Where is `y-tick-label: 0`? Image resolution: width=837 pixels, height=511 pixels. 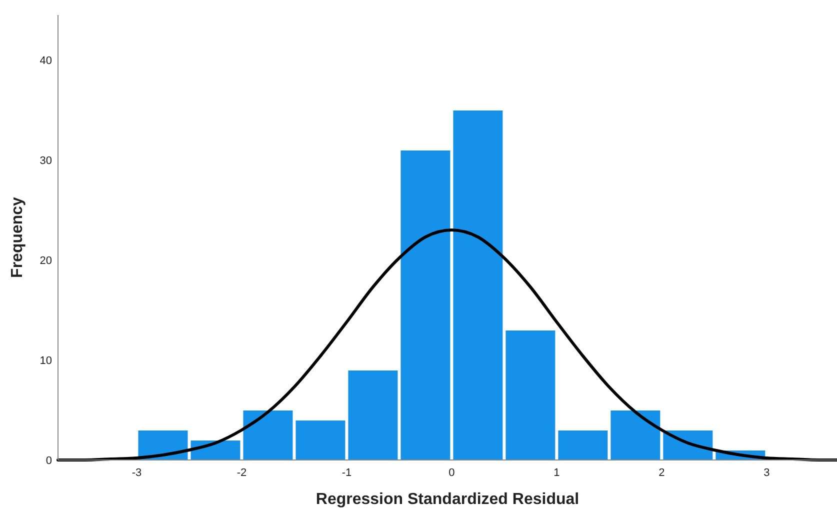 y-tick-label: 0 is located at coordinates (49, 460).